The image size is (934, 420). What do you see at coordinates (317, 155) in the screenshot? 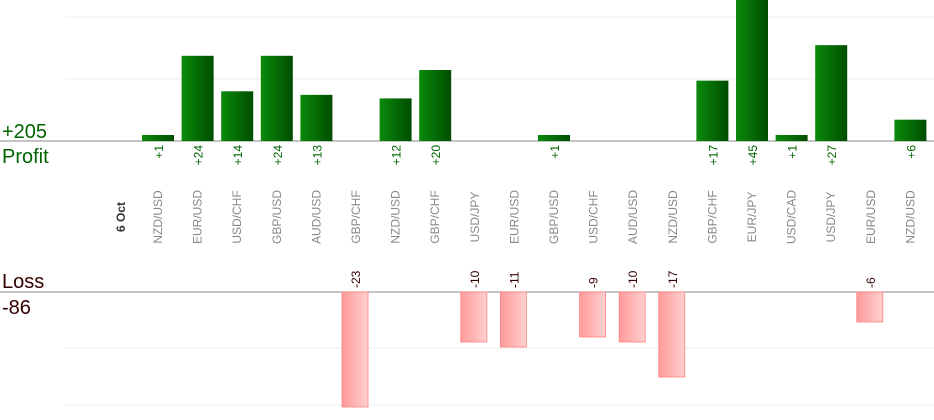
I see `profit-value-label: +13` at bounding box center [317, 155].